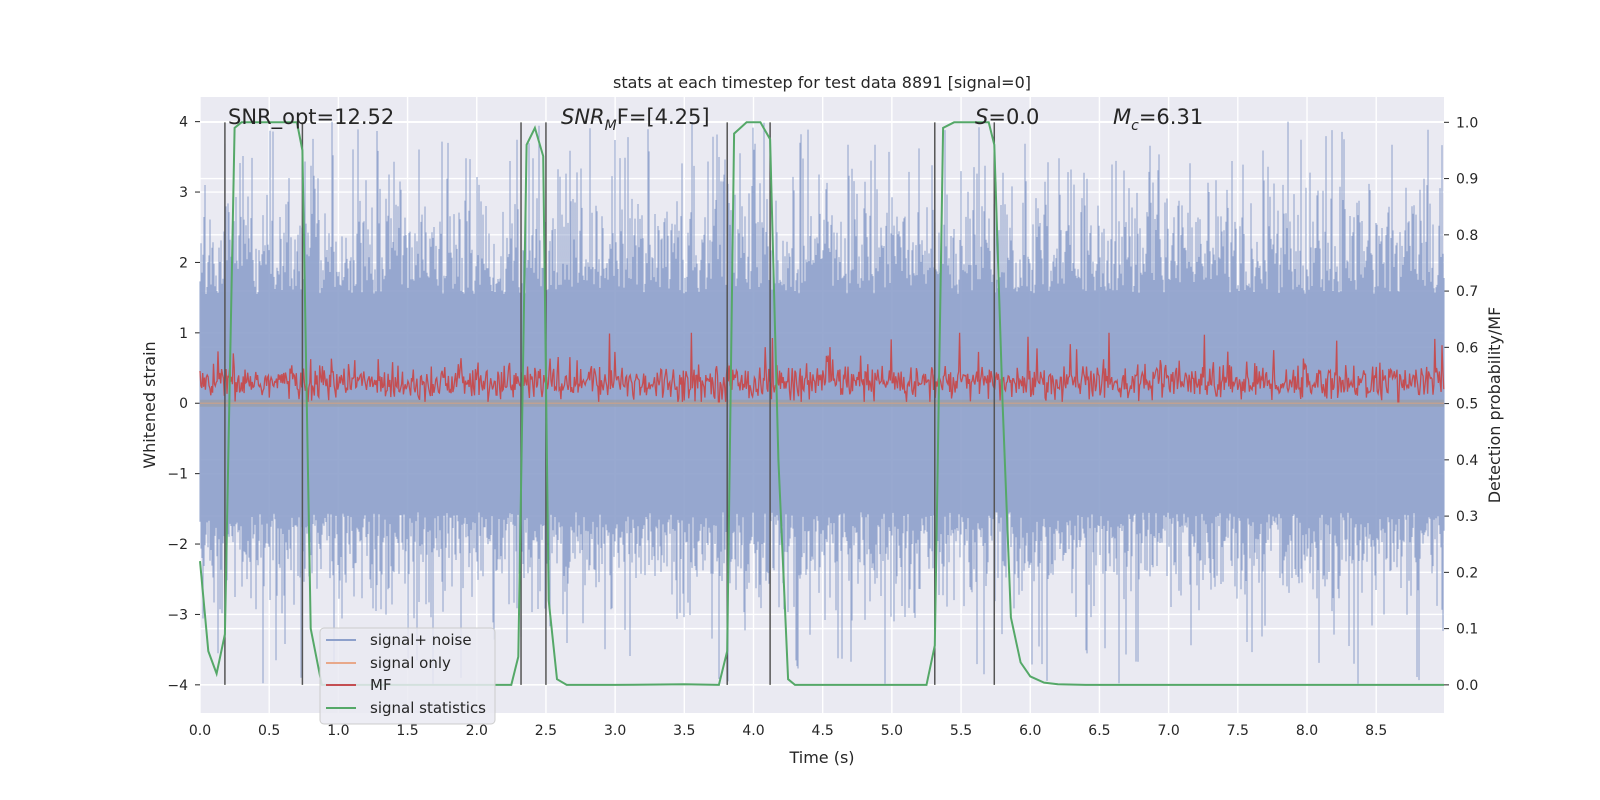 This screenshot has height=800, width=1600. What do you see at coordinates (892, 731) in the screenshot?
I see `x-tick-label: 5.0` at bounding box center [892, 731].